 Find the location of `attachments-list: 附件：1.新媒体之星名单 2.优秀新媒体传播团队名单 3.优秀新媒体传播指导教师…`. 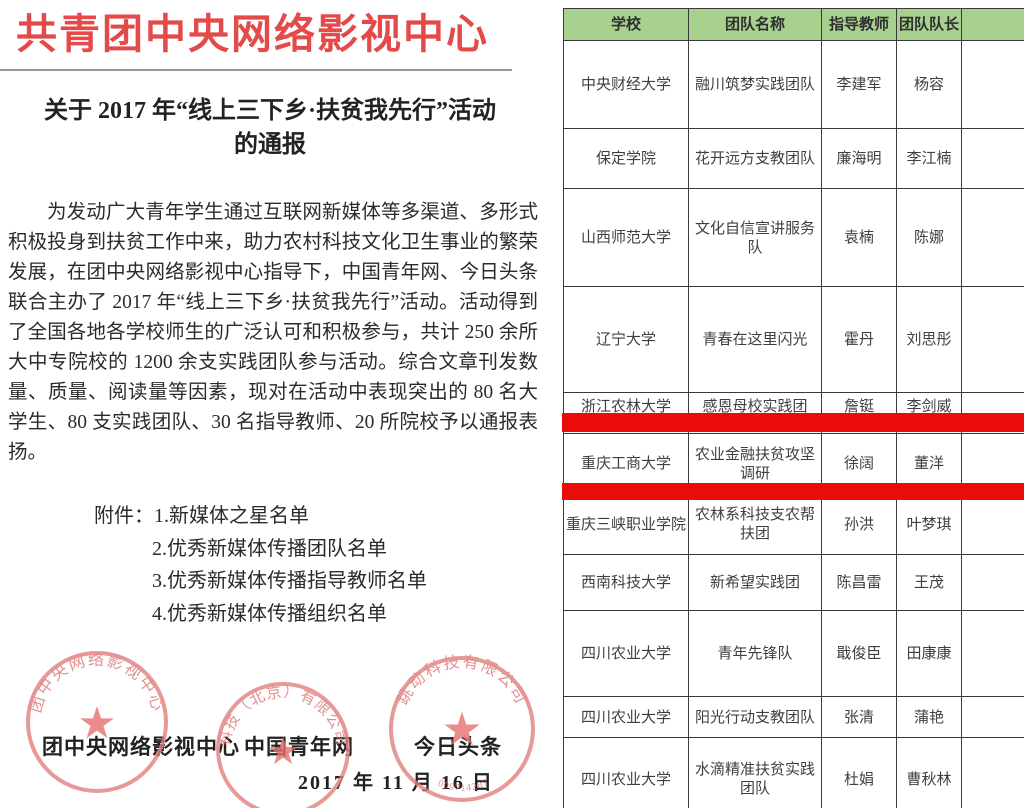

attachments-list: 附件：1.新媒体之星名单 2.优秀新媒体传播团队名单 3.优秀新媒体传播指导教师… is located at coordinates (309, 565).